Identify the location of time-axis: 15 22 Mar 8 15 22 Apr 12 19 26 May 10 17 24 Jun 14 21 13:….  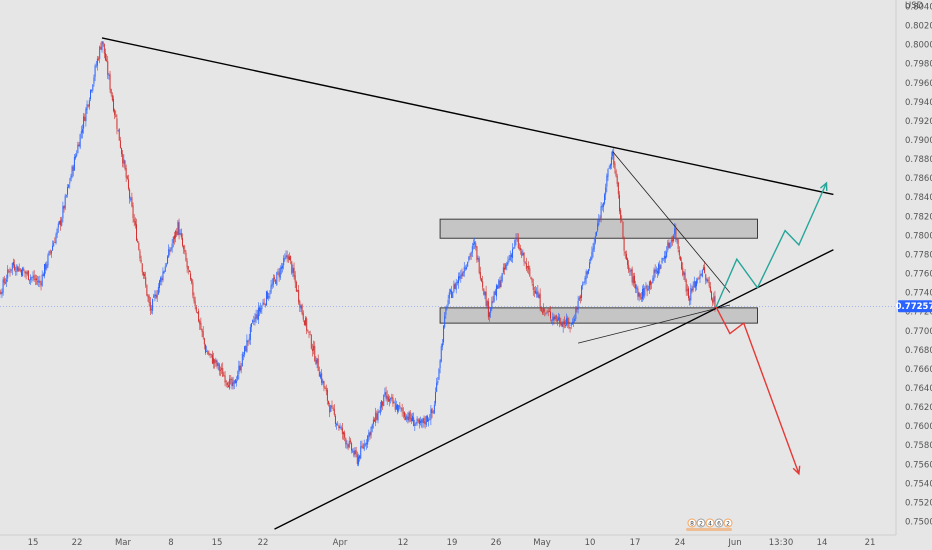
(452, 543).